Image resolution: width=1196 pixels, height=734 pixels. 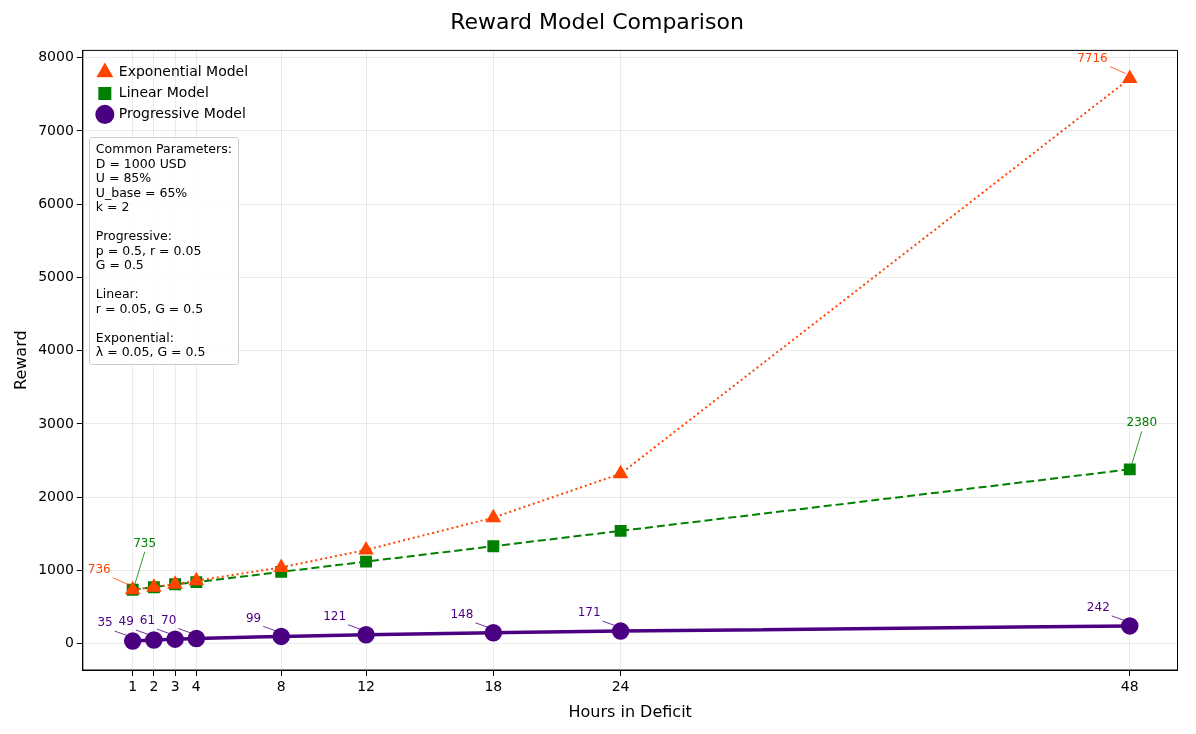 What do you see at coordinates (147, 620) in the screenshot?
I see `data-label: 61` at bounding box center [147, 620].